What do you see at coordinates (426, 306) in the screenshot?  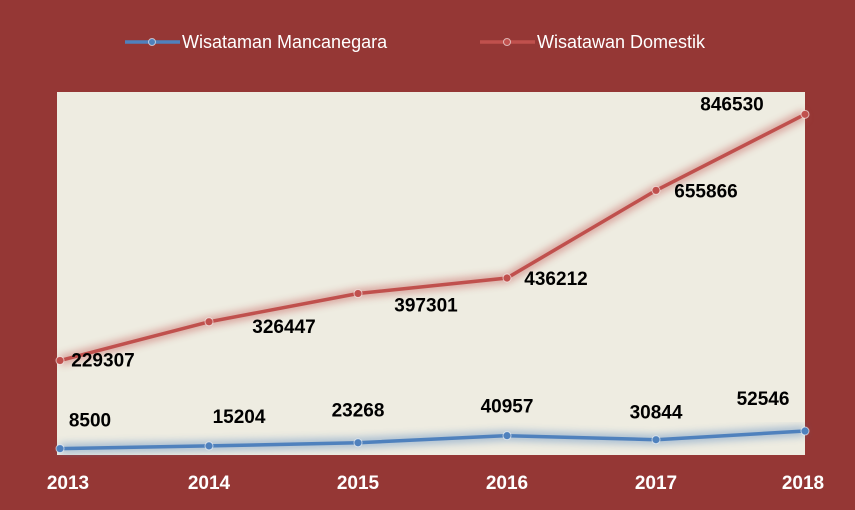 I see `data-label: 397301` at bounding box center [426, 306].